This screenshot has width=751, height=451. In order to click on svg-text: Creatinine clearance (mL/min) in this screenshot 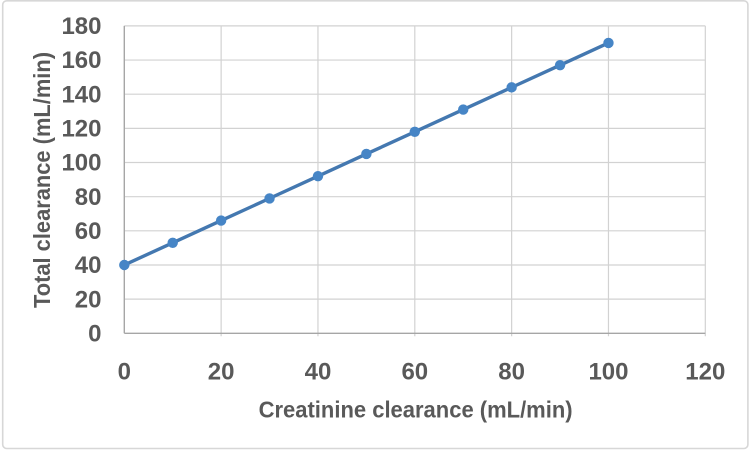, I will do `click(416, 410)`.